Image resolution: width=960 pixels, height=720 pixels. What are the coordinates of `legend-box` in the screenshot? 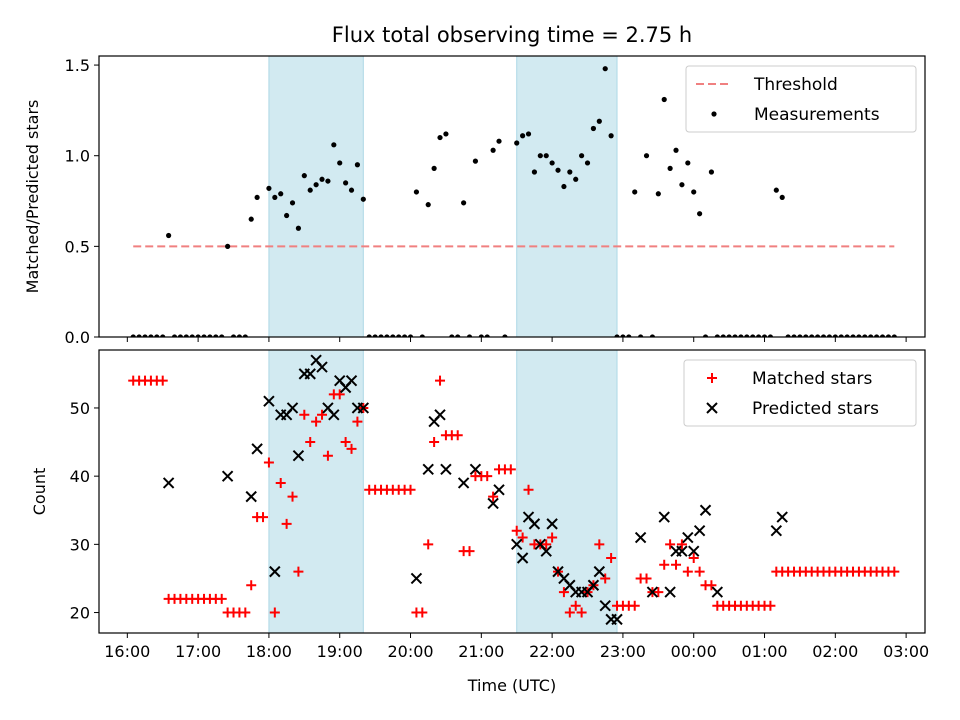 It's located at (801, 99).